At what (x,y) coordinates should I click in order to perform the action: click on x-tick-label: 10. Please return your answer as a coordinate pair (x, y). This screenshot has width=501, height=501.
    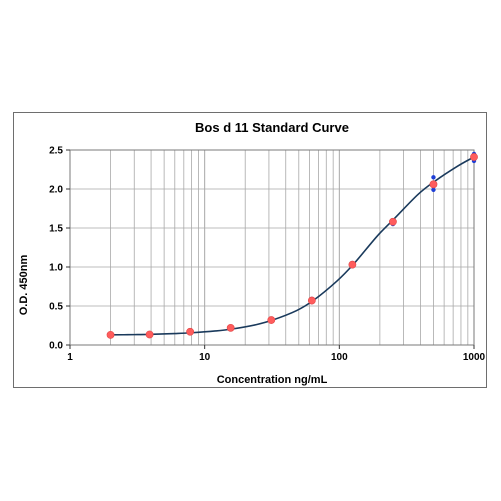
    Looking at the image, I should click on (205, 357).